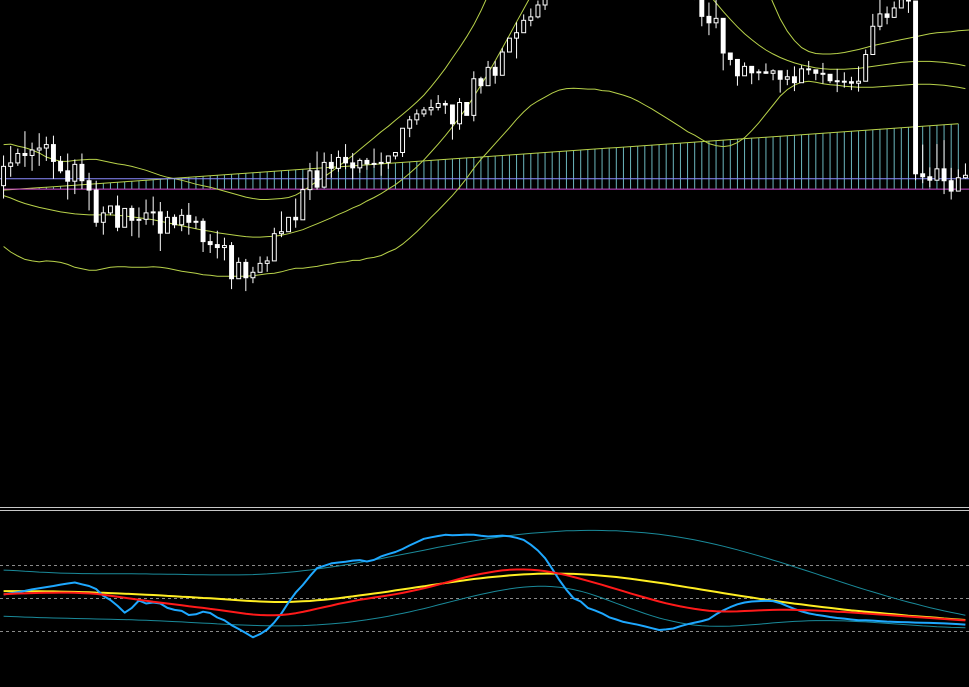  I want to click on oscillator-levels, so click(484, 598).